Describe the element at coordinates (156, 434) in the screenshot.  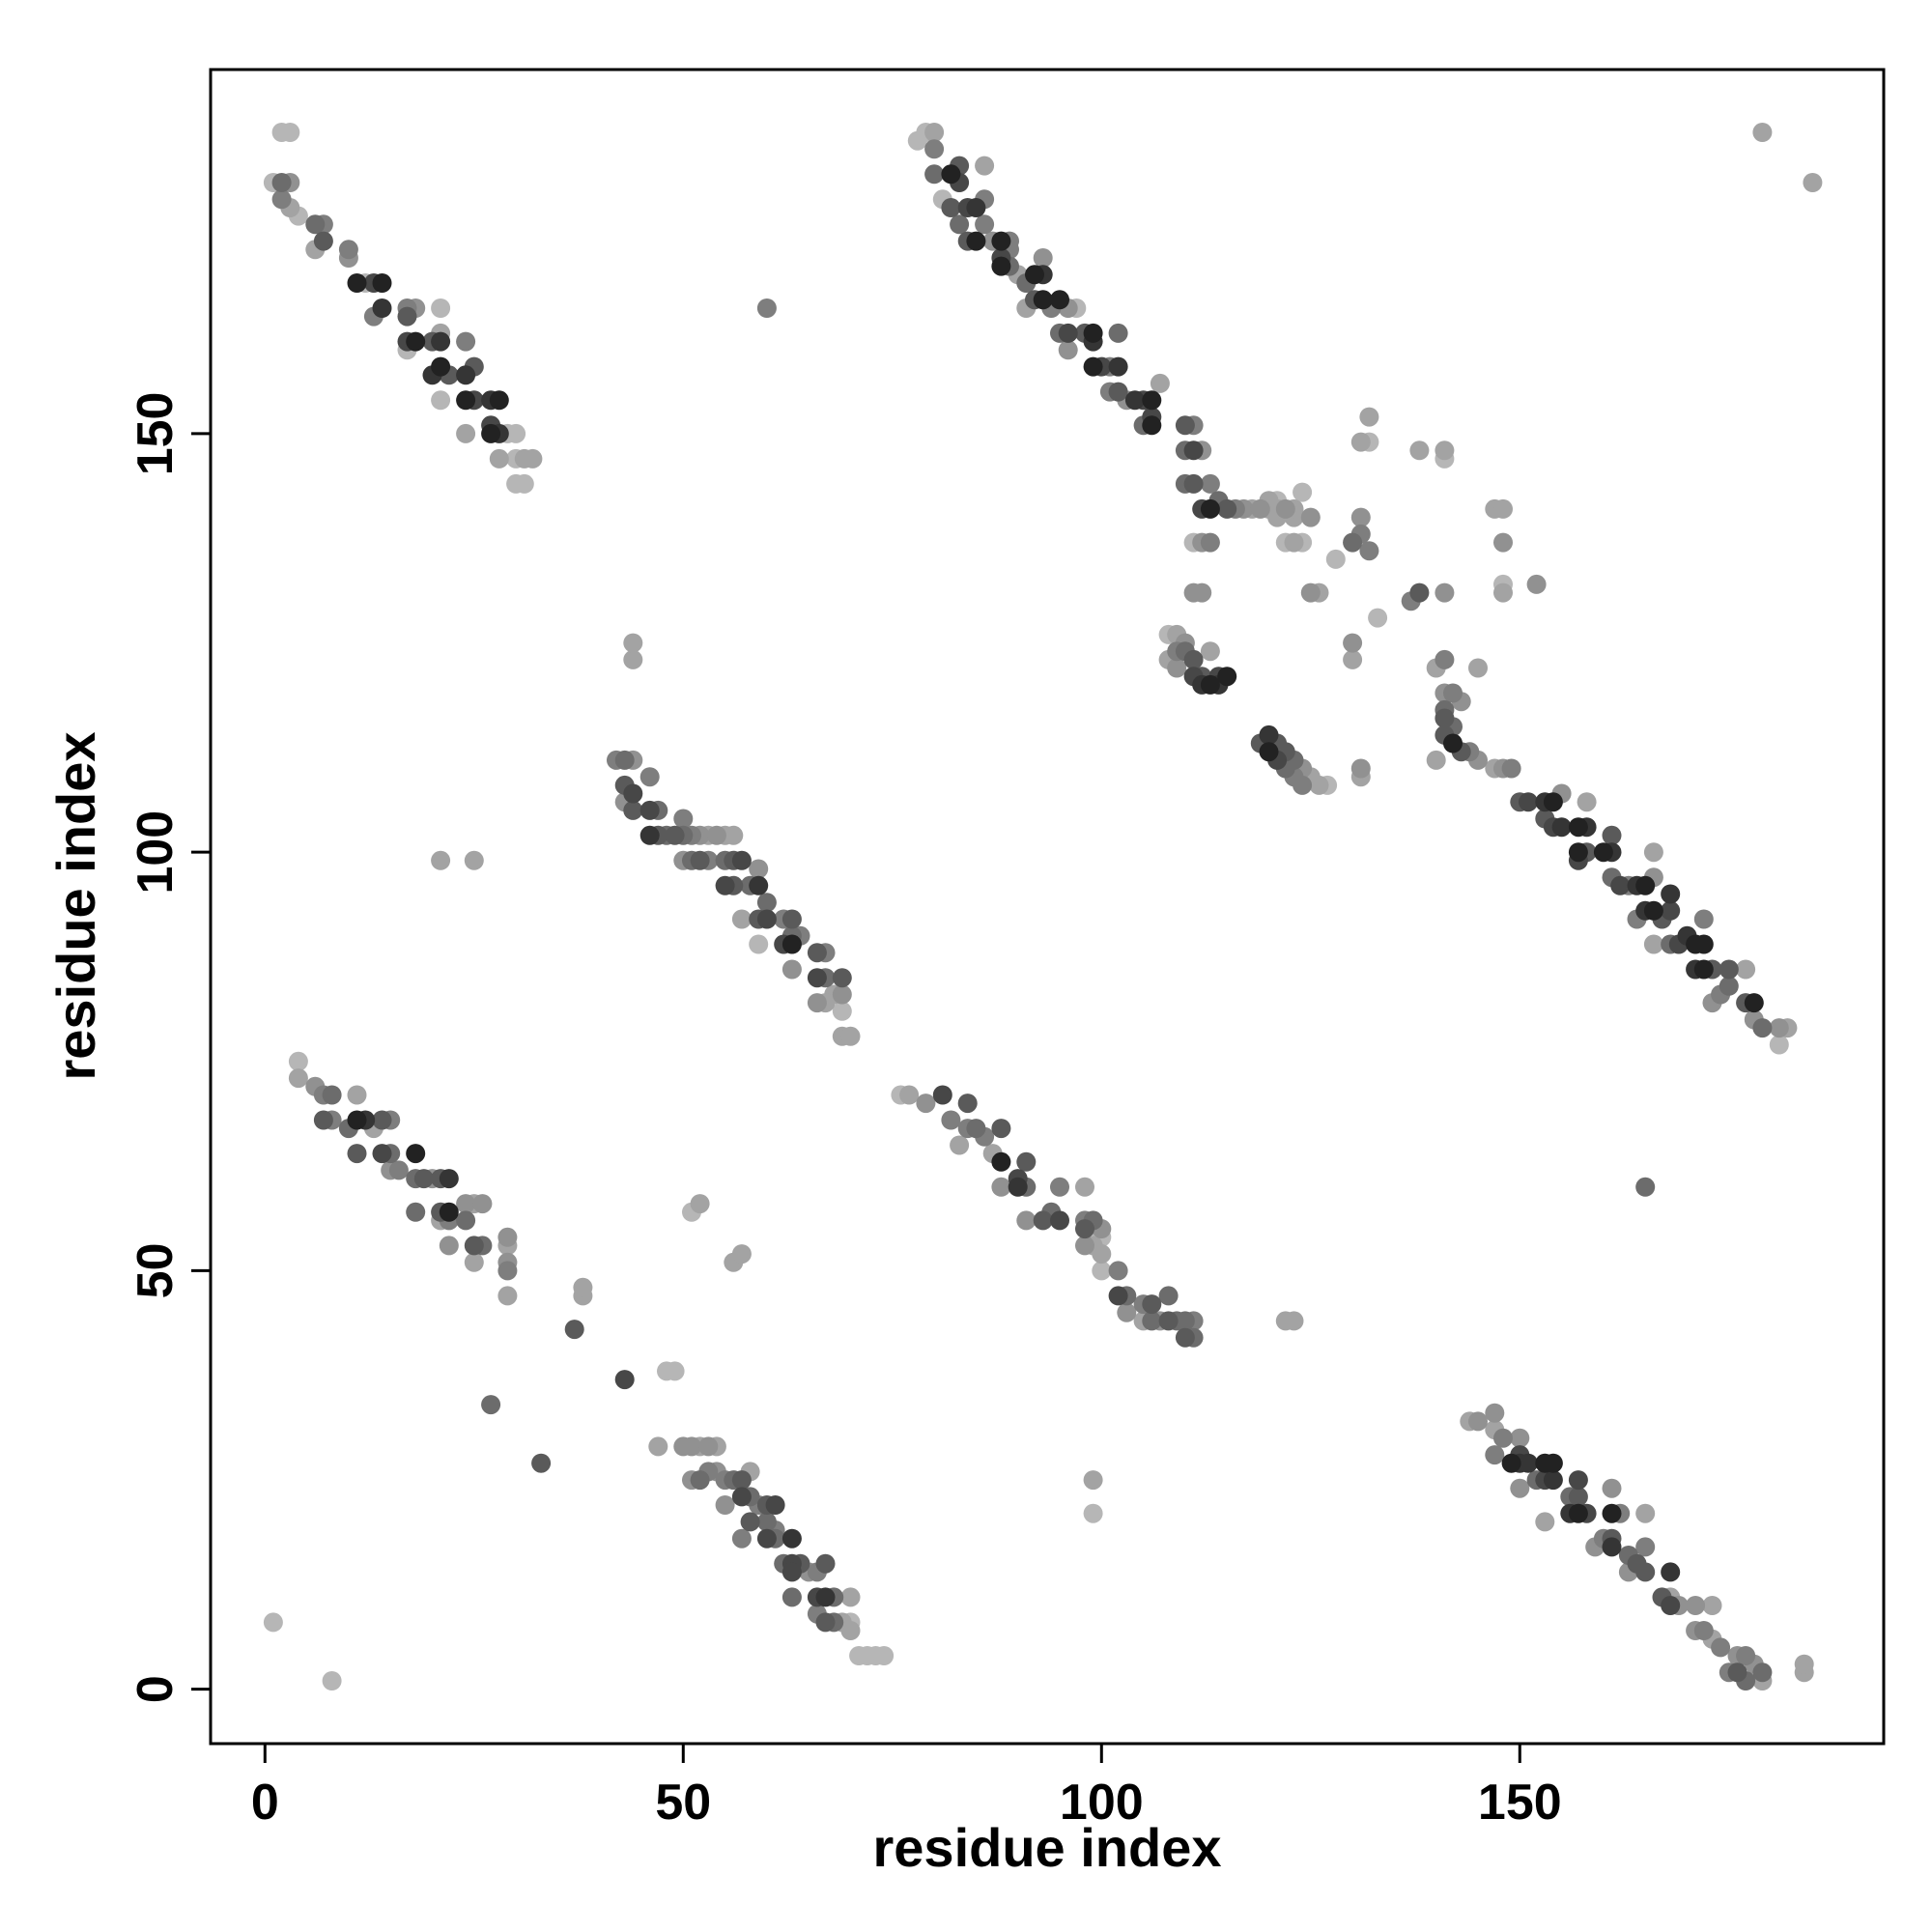
I see `y-tick-label: 150` at that location.